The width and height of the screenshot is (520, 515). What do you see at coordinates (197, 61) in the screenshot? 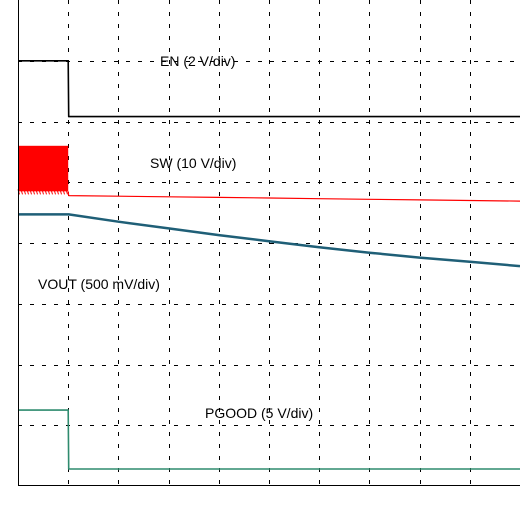
I see `en-label: EN (2 V/div)` at bounding box center [197, 61].